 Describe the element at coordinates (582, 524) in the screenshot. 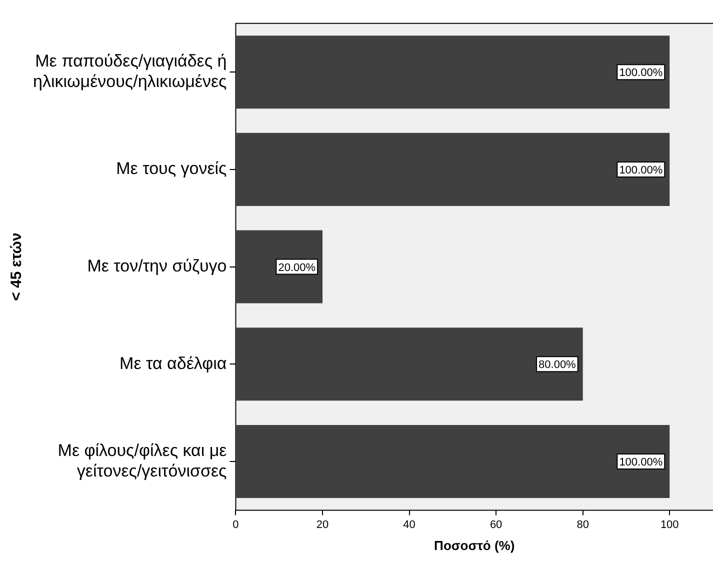

I see `x-tick-label: 80` at that location.